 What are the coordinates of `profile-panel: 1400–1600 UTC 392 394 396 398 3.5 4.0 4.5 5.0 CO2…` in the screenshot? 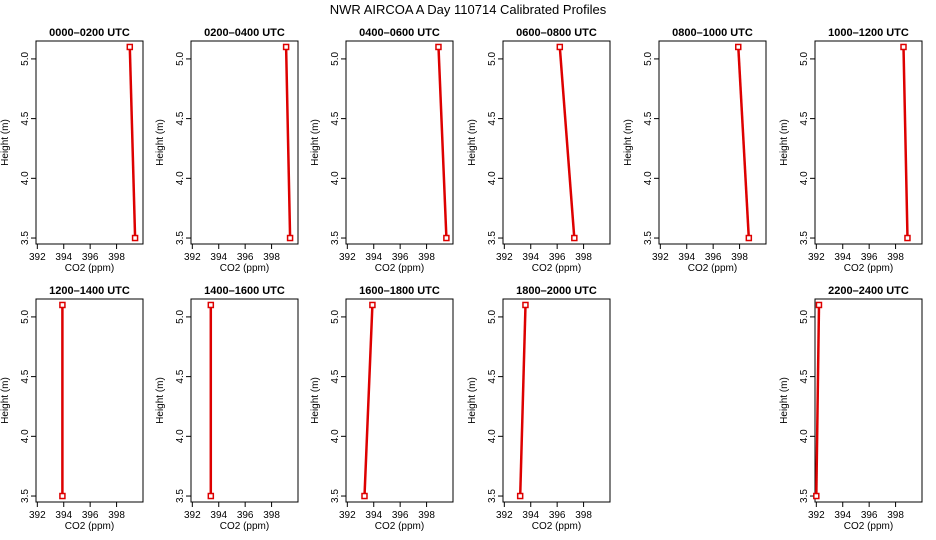 It's located at (227, 408).